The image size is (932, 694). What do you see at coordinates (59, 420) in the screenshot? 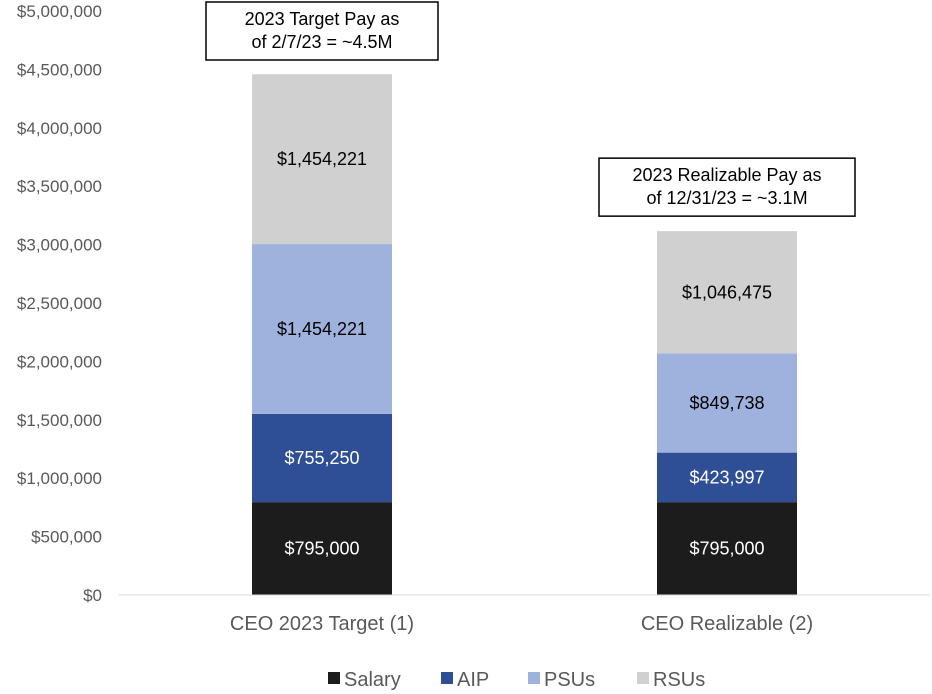
I see `y-tick-label: $1,500,000` at bounding box center [59, 420].